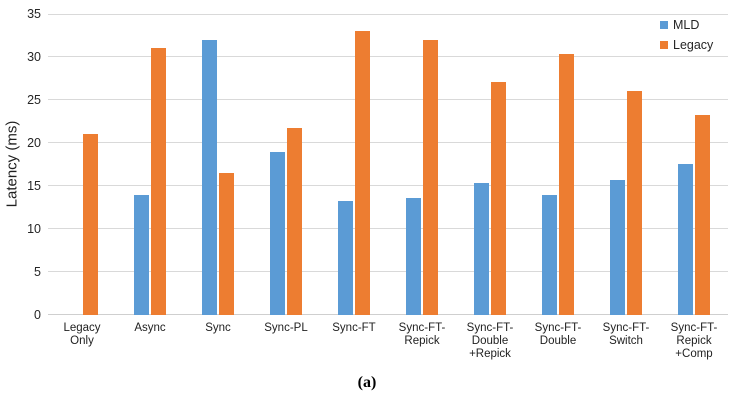  I want to click on y-tick-label-15: 15, so click(34, 186).